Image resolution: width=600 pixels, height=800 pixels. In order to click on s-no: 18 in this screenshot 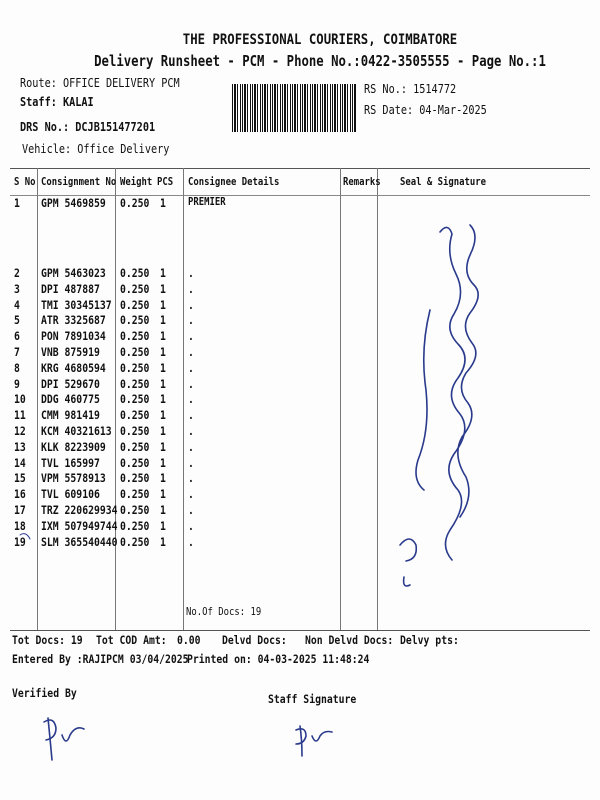, I will do `click(20, 525)`.